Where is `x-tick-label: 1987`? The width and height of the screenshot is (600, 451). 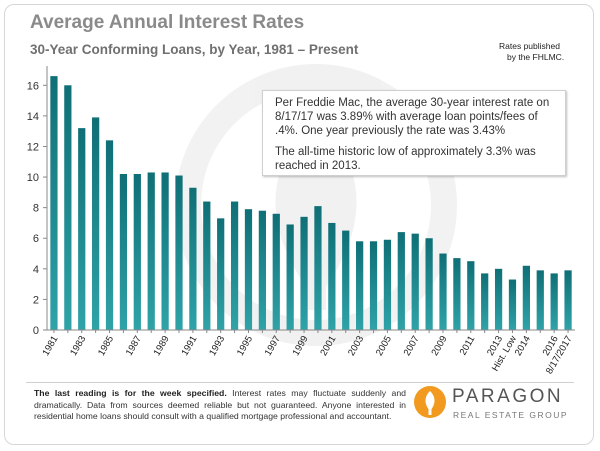 x-tick-label: 1987 is located at coordinates (134, 346).